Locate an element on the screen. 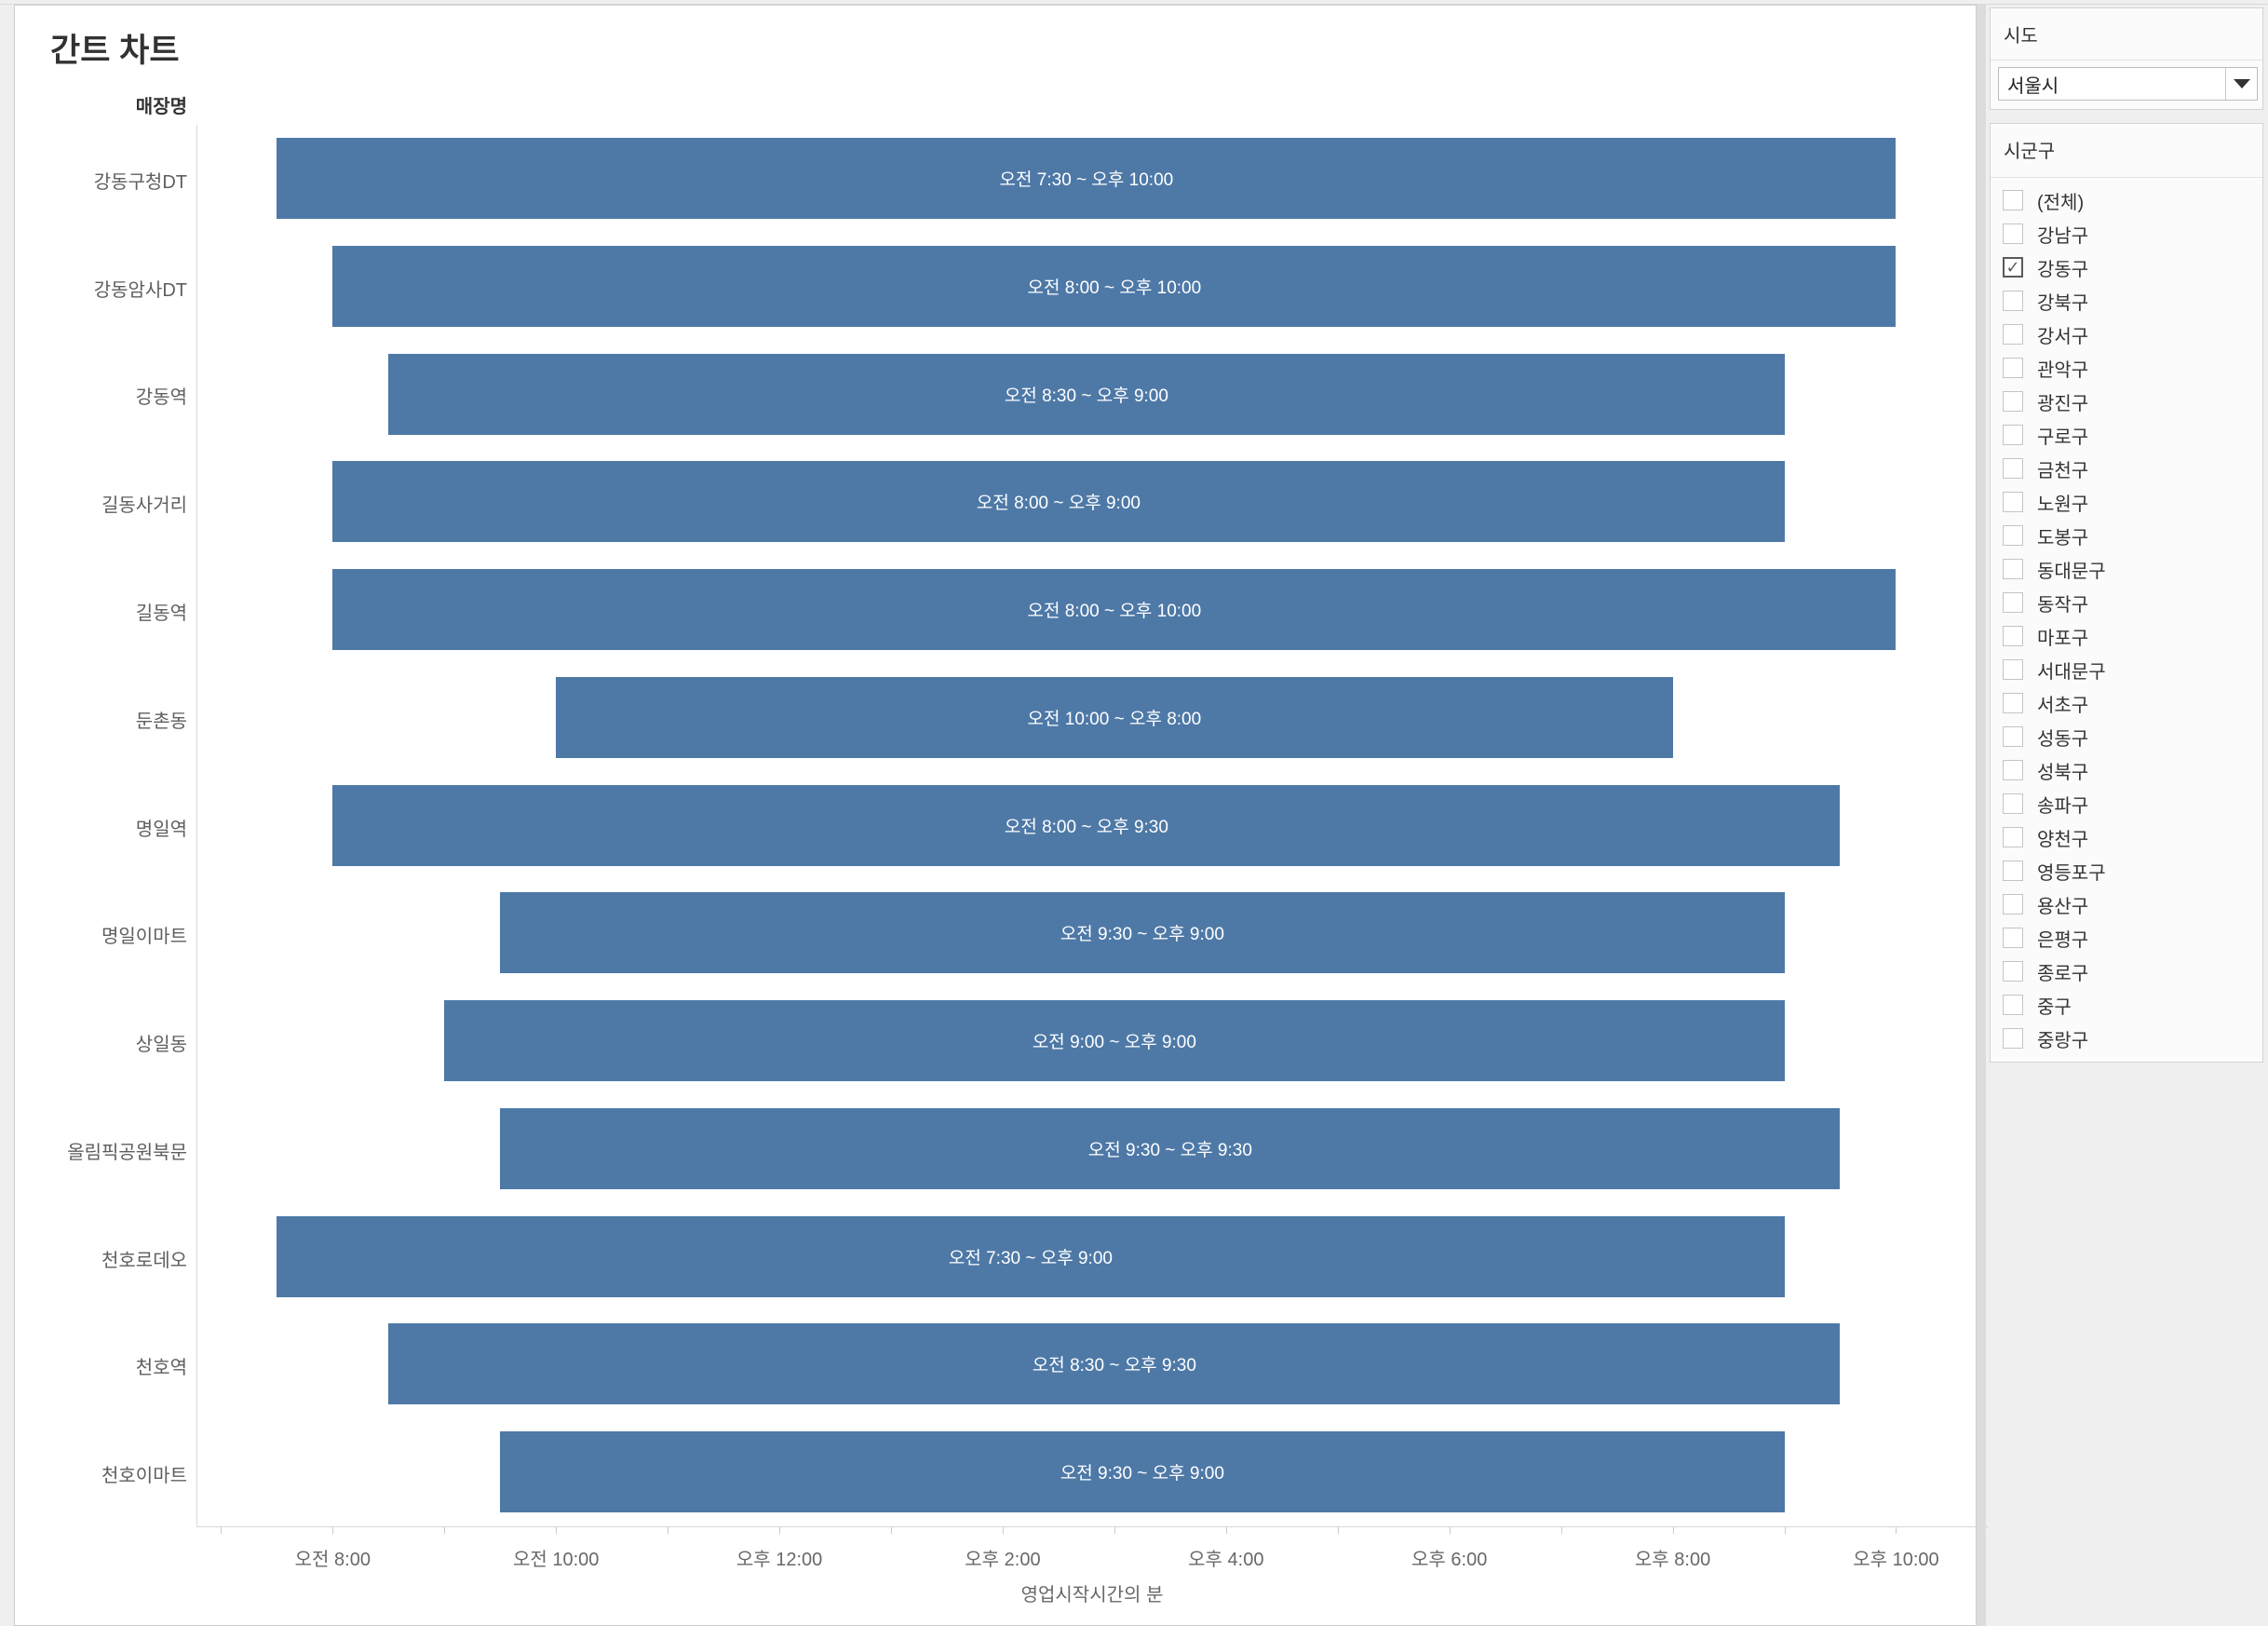  x-axis-tick-label: 오후 6:00 is located at coordinates (1449, 1560).